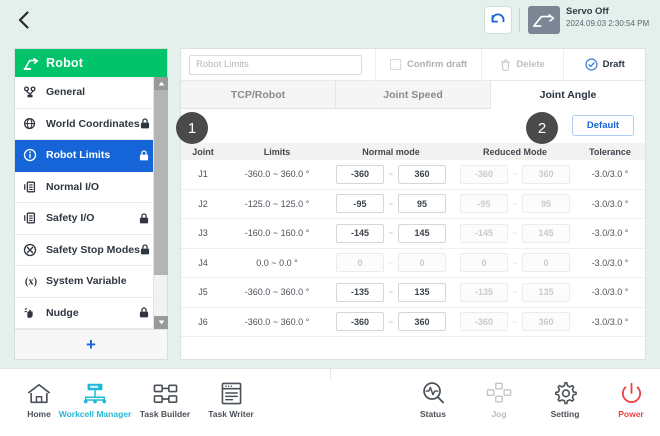  I want to click on scroll-up-button, so click(161, 83).